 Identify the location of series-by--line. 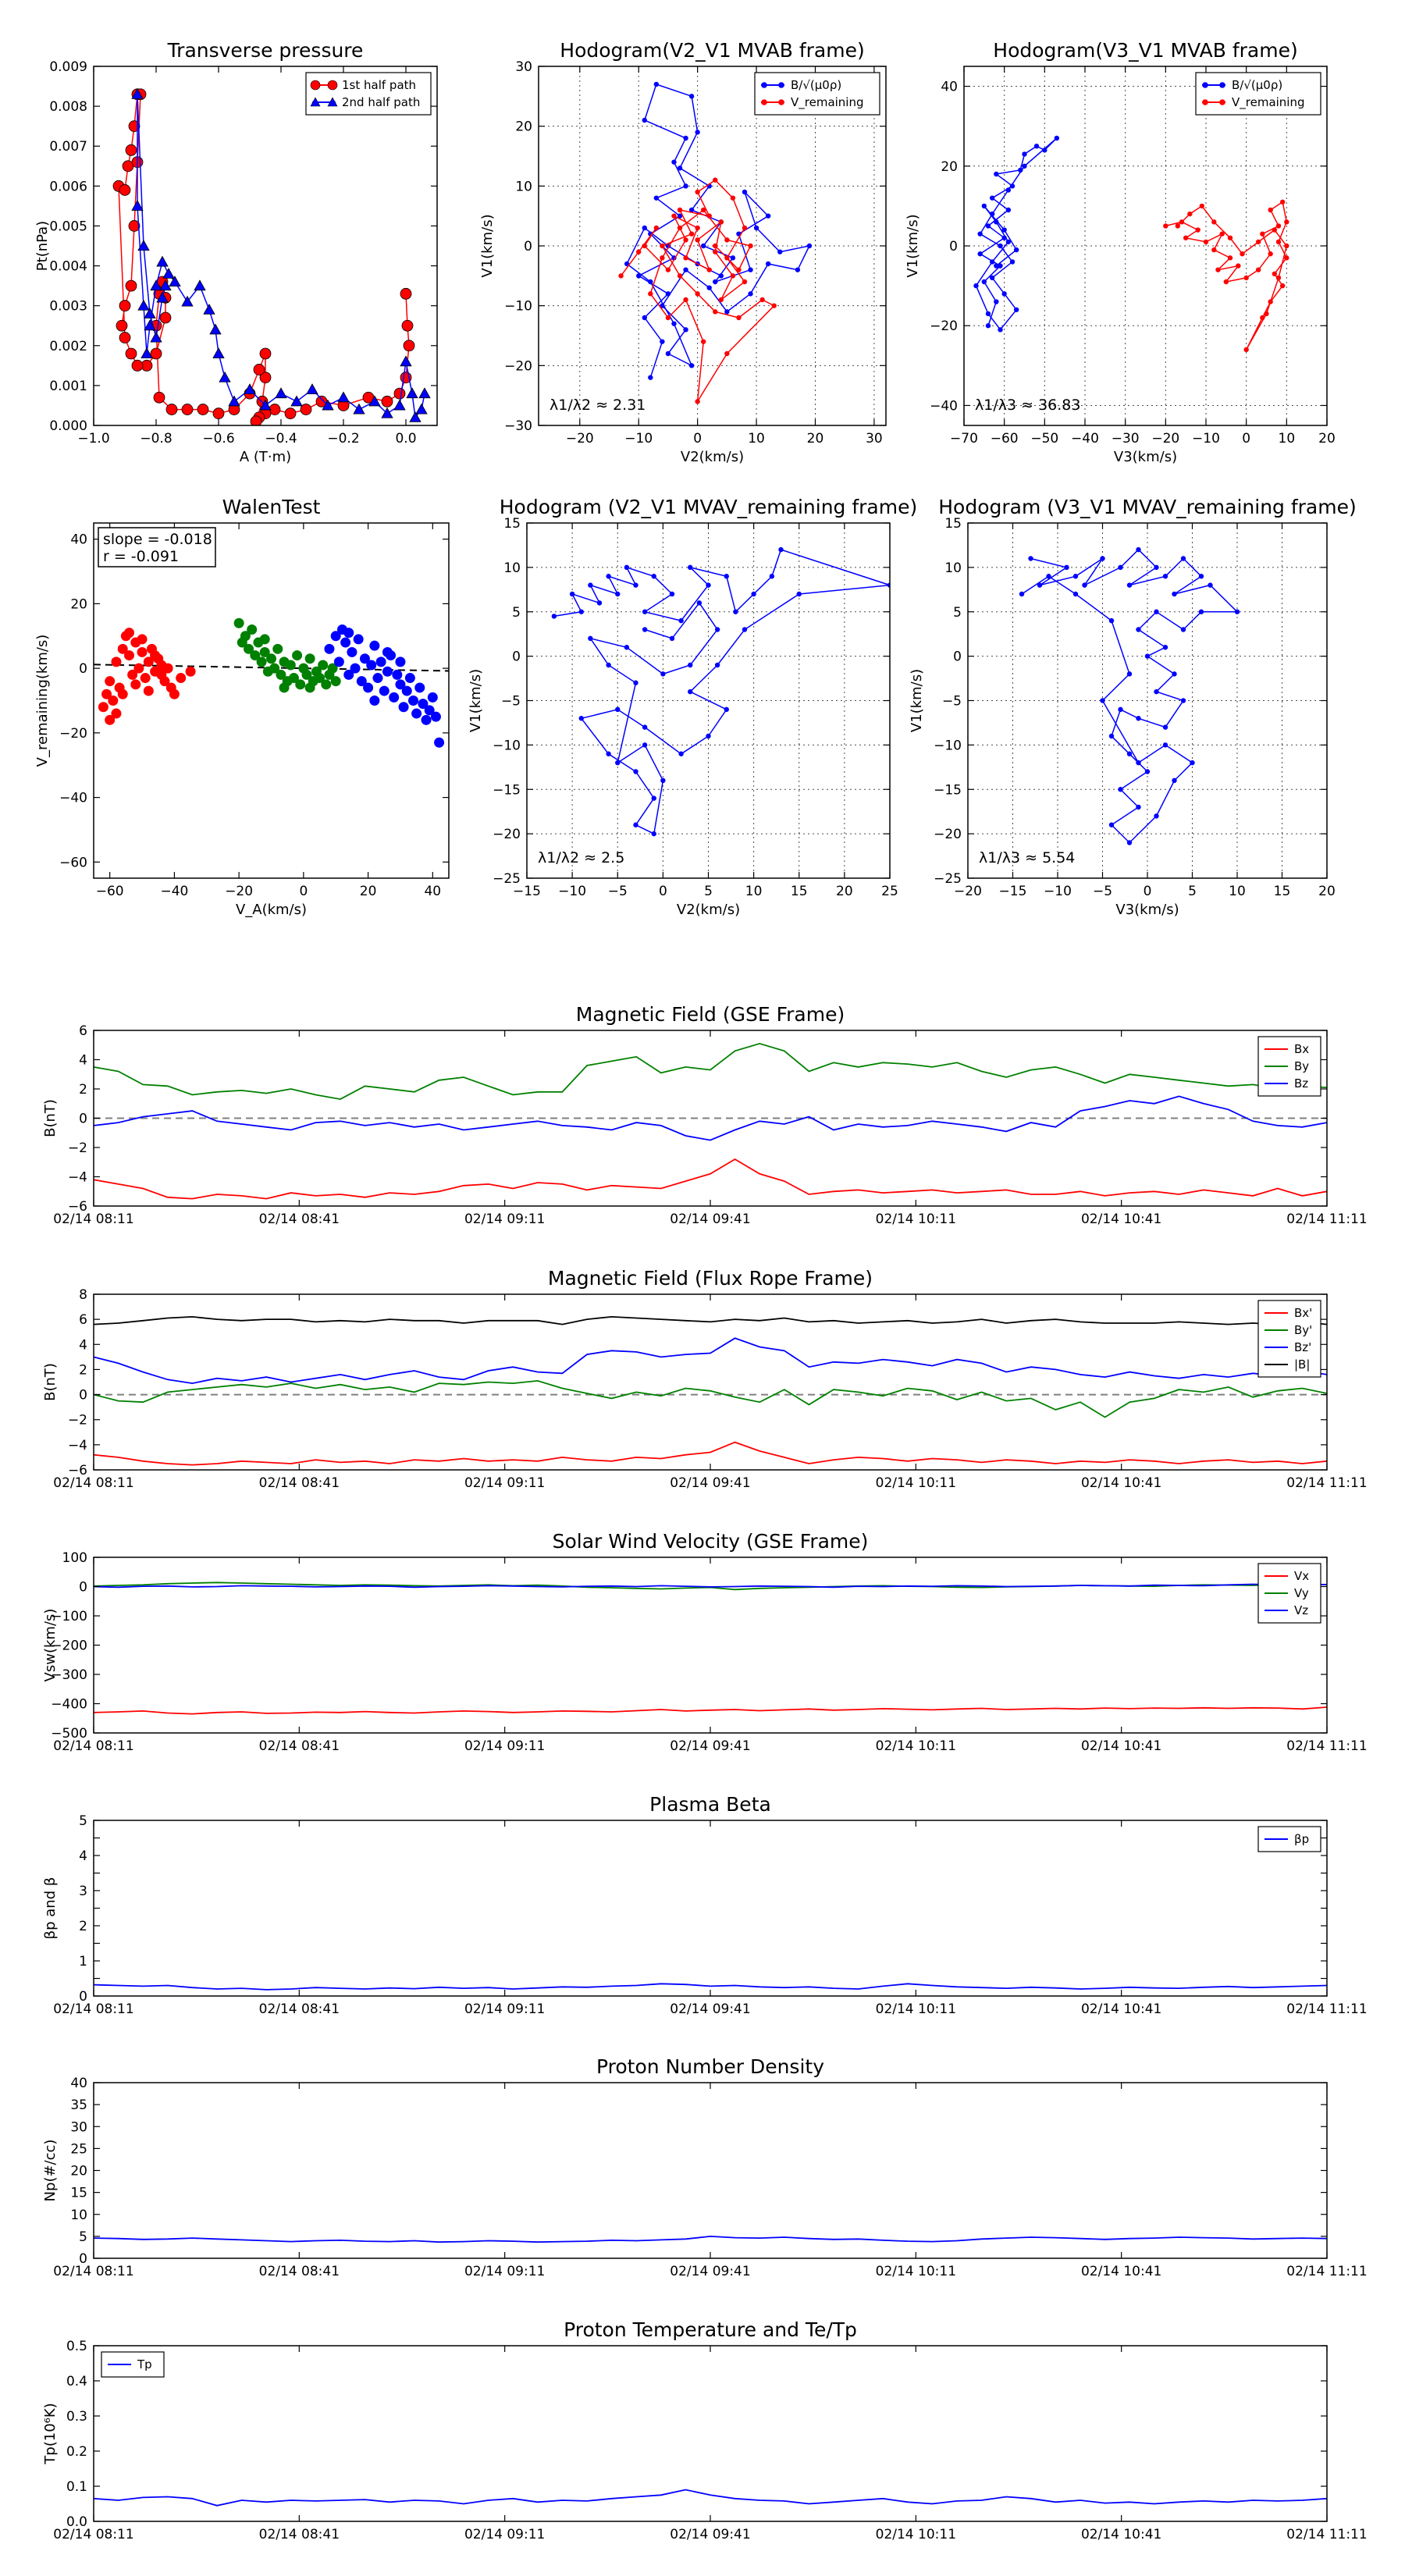
(711, 1398).